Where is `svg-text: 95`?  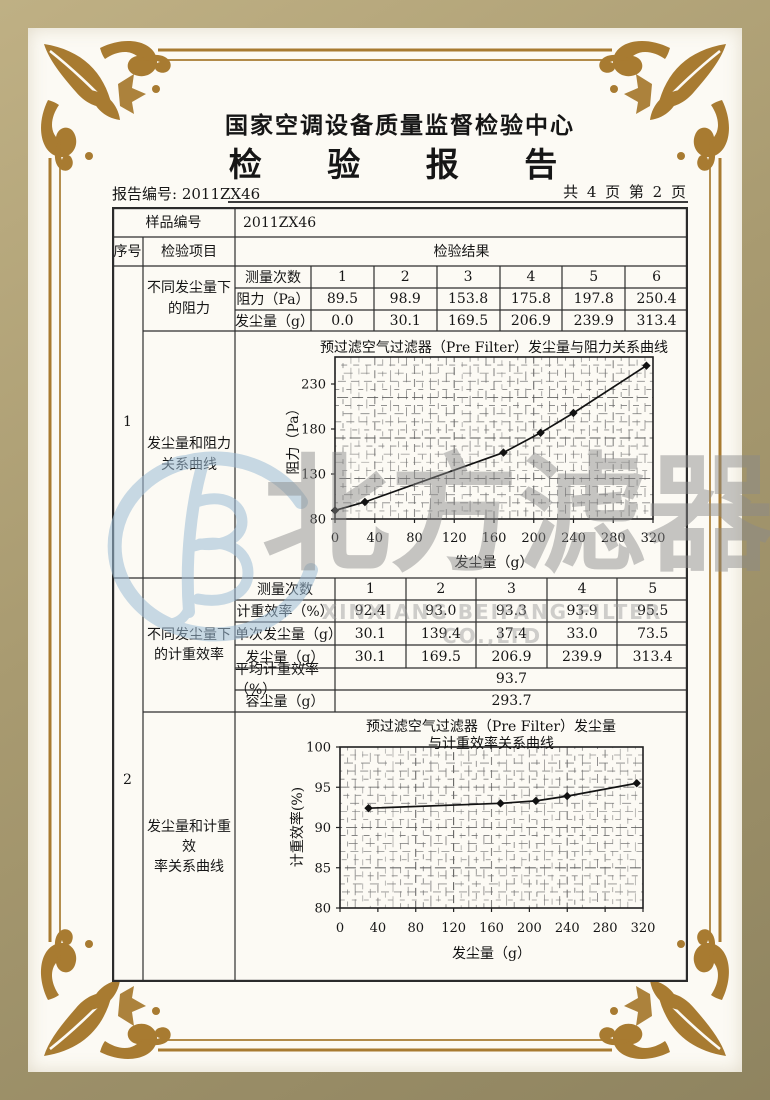
svg-text: 95 is located at coordinates (322, 788).